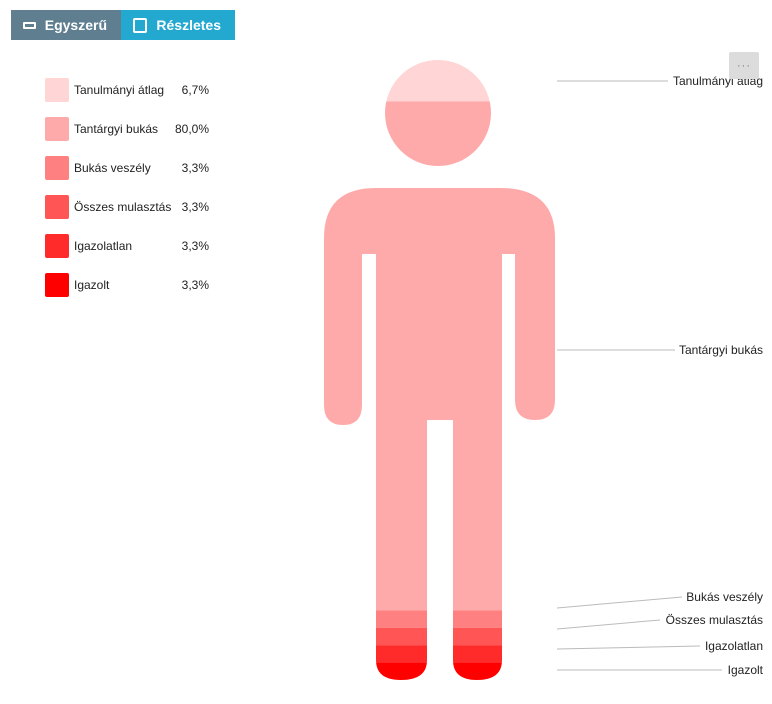 This screenshot has width=772, height=704. Describe the element at coordinates (112, 168) in the screenshot. I see `legend-label: Bukás veszély` at that location.